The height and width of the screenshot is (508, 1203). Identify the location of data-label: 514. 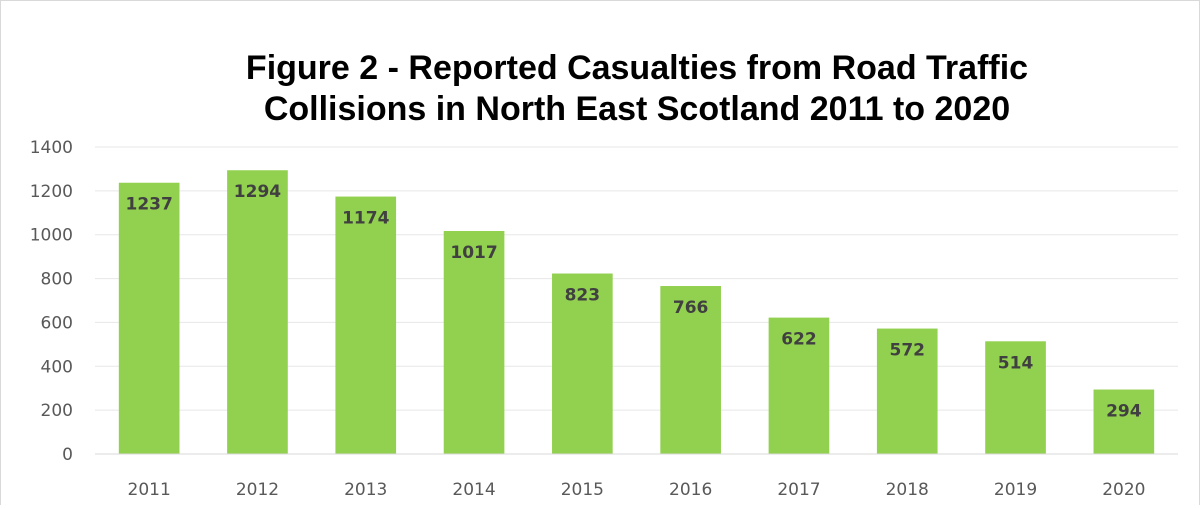
(1016, 363).